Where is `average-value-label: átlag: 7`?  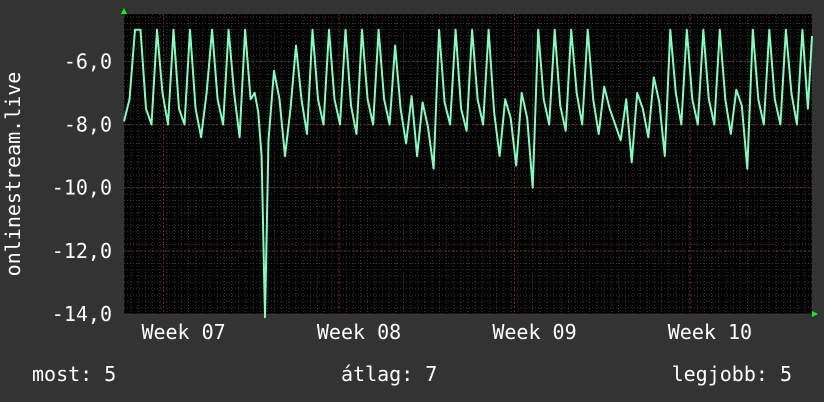 average-value-label: átlag: 7 is located at coordinates (389, 374).